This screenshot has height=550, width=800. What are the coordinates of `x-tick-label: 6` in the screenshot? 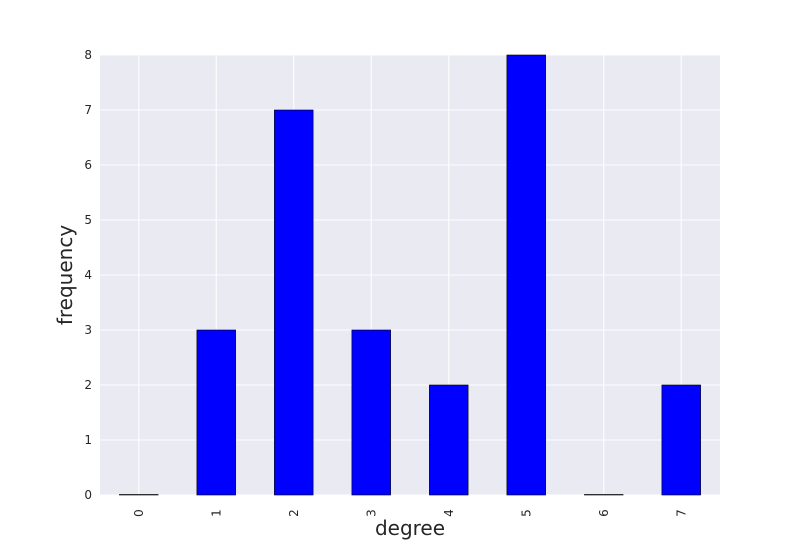 It's located at (604, 513).